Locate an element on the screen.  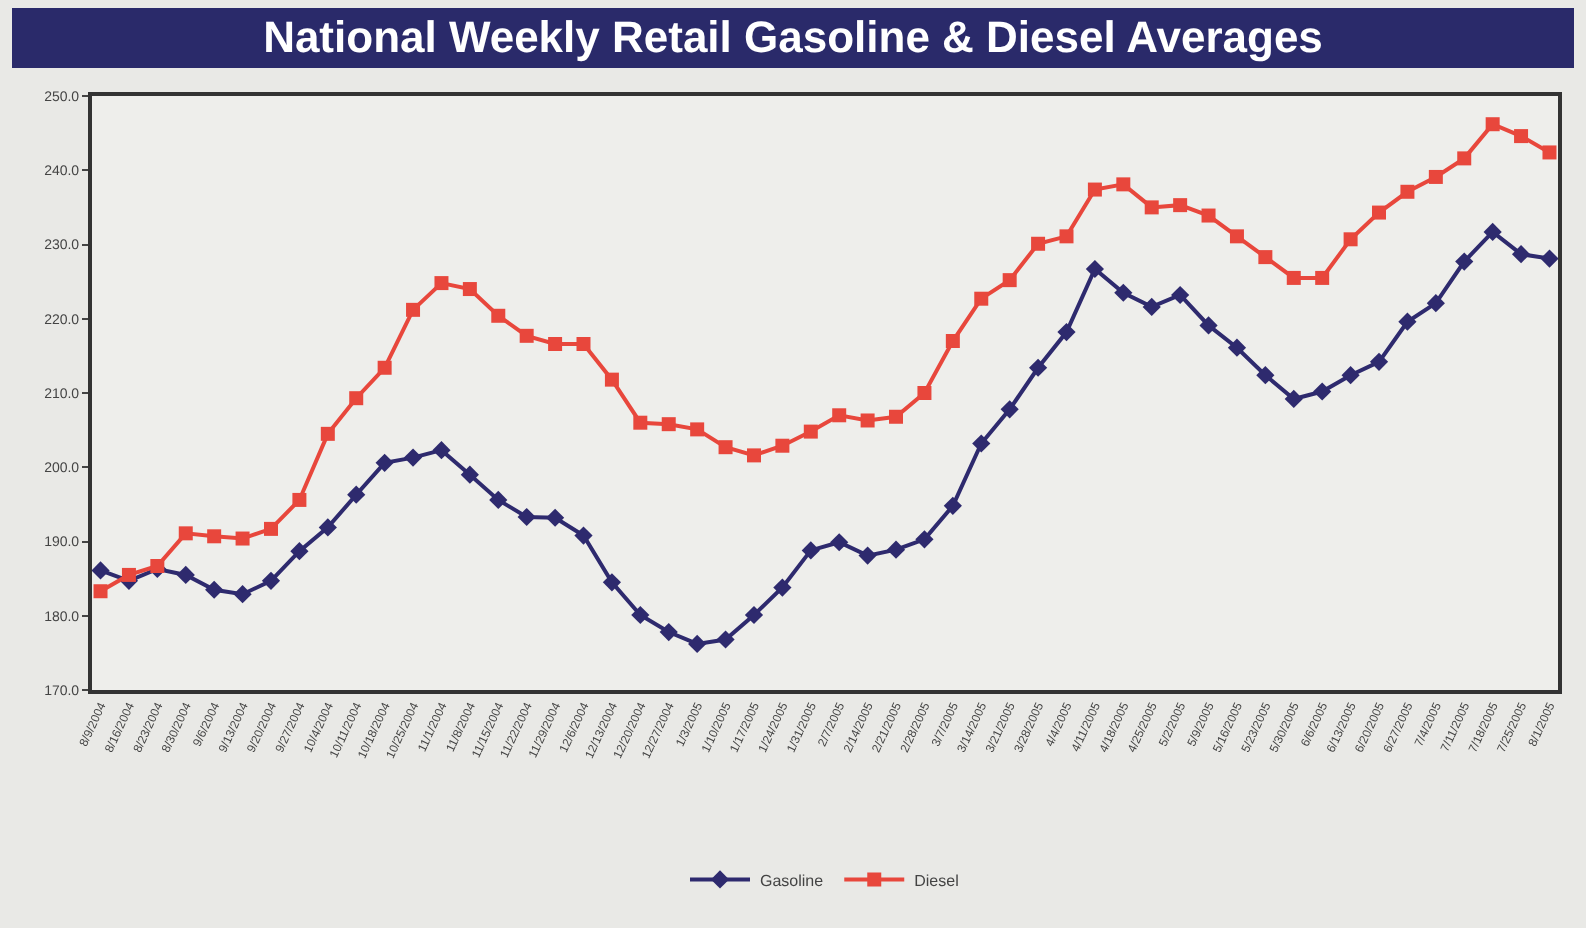
legend-label: Diesel is located at coordinates (937, 880).